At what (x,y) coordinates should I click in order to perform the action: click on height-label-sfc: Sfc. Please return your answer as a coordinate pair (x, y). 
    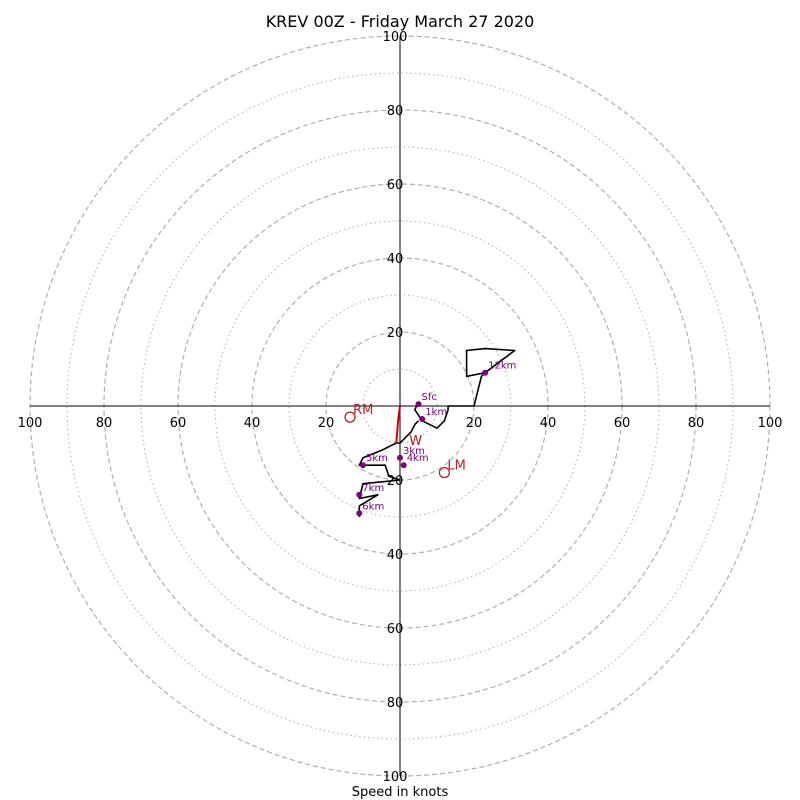
    Looking at the image, I should click on (429, 397).